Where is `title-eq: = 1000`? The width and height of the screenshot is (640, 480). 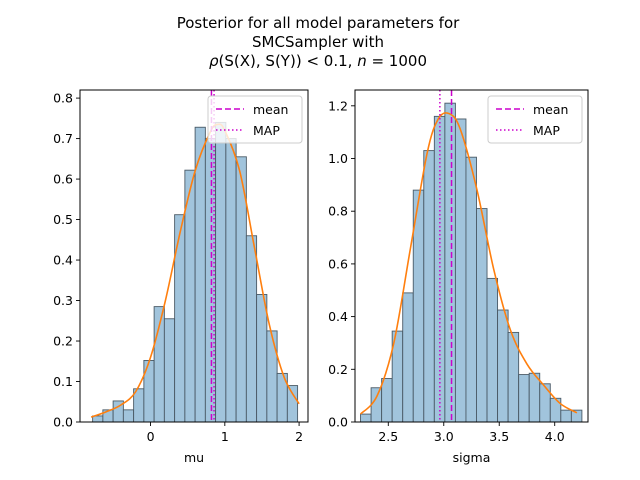 title-eq: = 1000 is located at coordinates (397, 61).